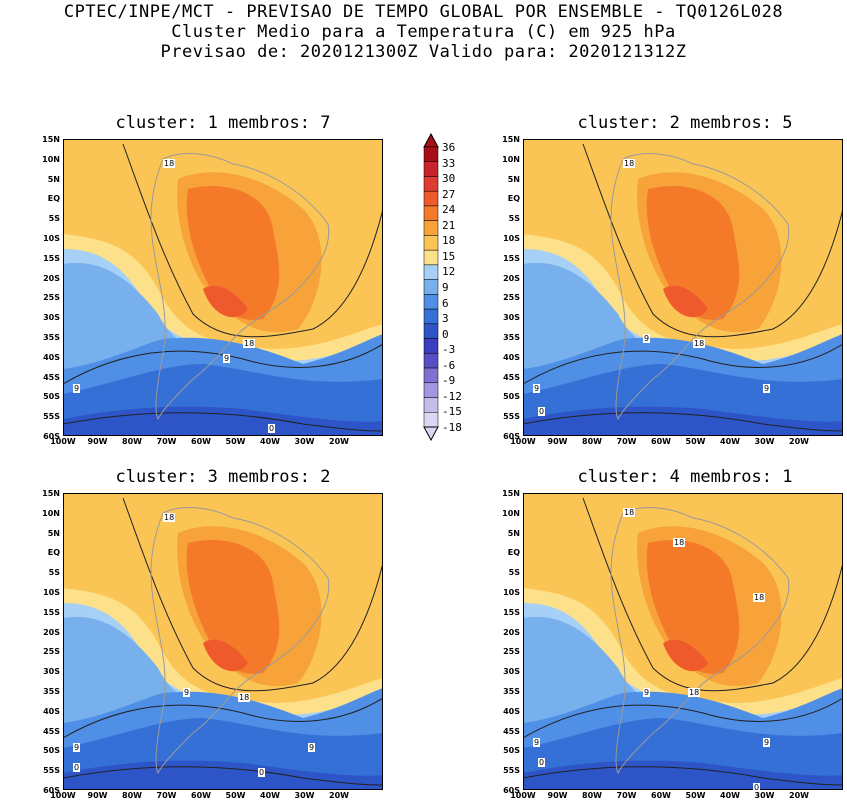 Image resolution: width=847 pixels, height=803 pixels. I want to click on colorbar-tick-label: 21, so click(449, 225).